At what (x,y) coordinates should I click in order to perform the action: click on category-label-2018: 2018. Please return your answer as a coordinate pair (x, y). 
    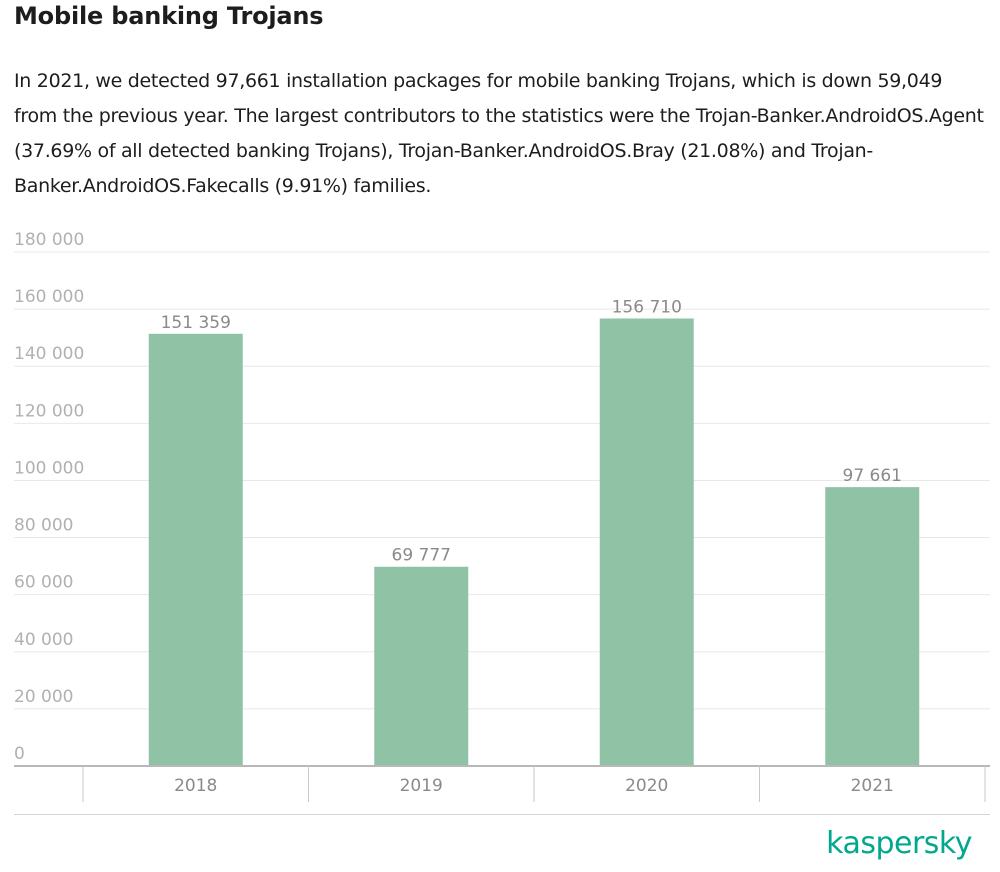
    Looking at the image, I should click on (195, 786).